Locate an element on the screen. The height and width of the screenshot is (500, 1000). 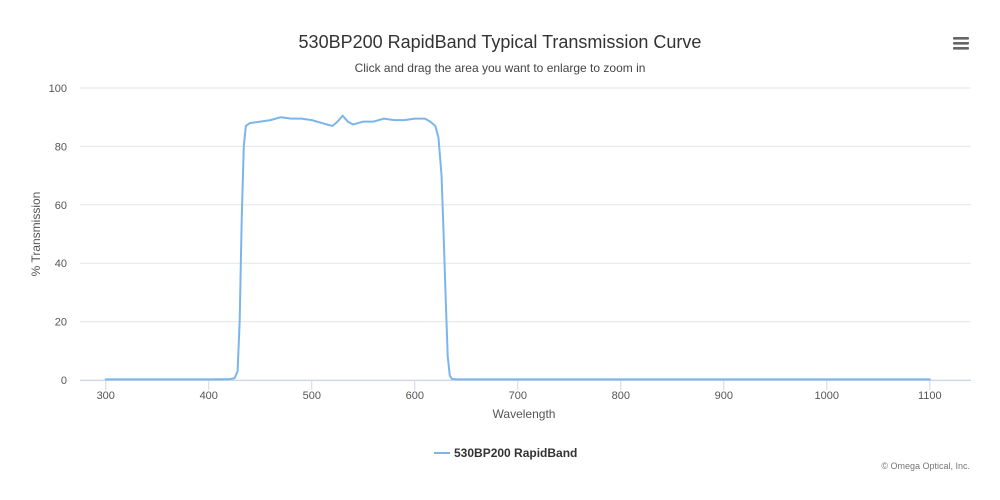
x-tick-label: 1100 is located at coordinates (930, 396).